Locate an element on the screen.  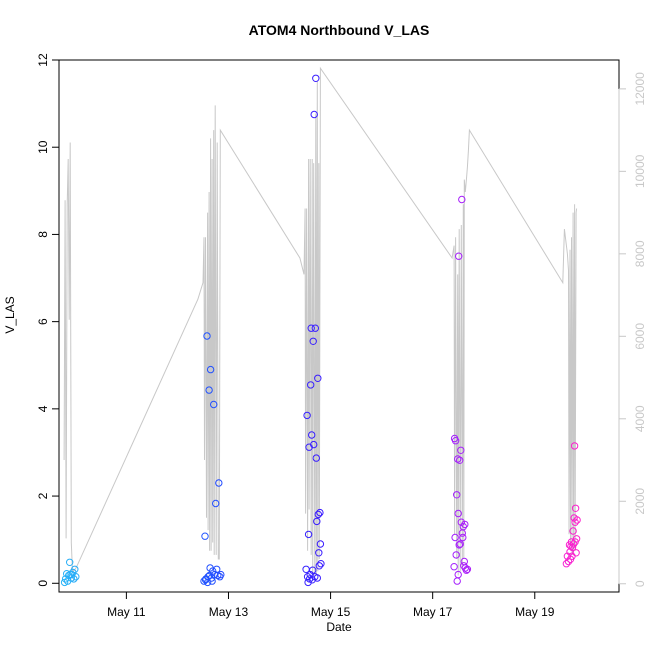
y2-tick-label: 12000 is located at coordinates (640, 89).